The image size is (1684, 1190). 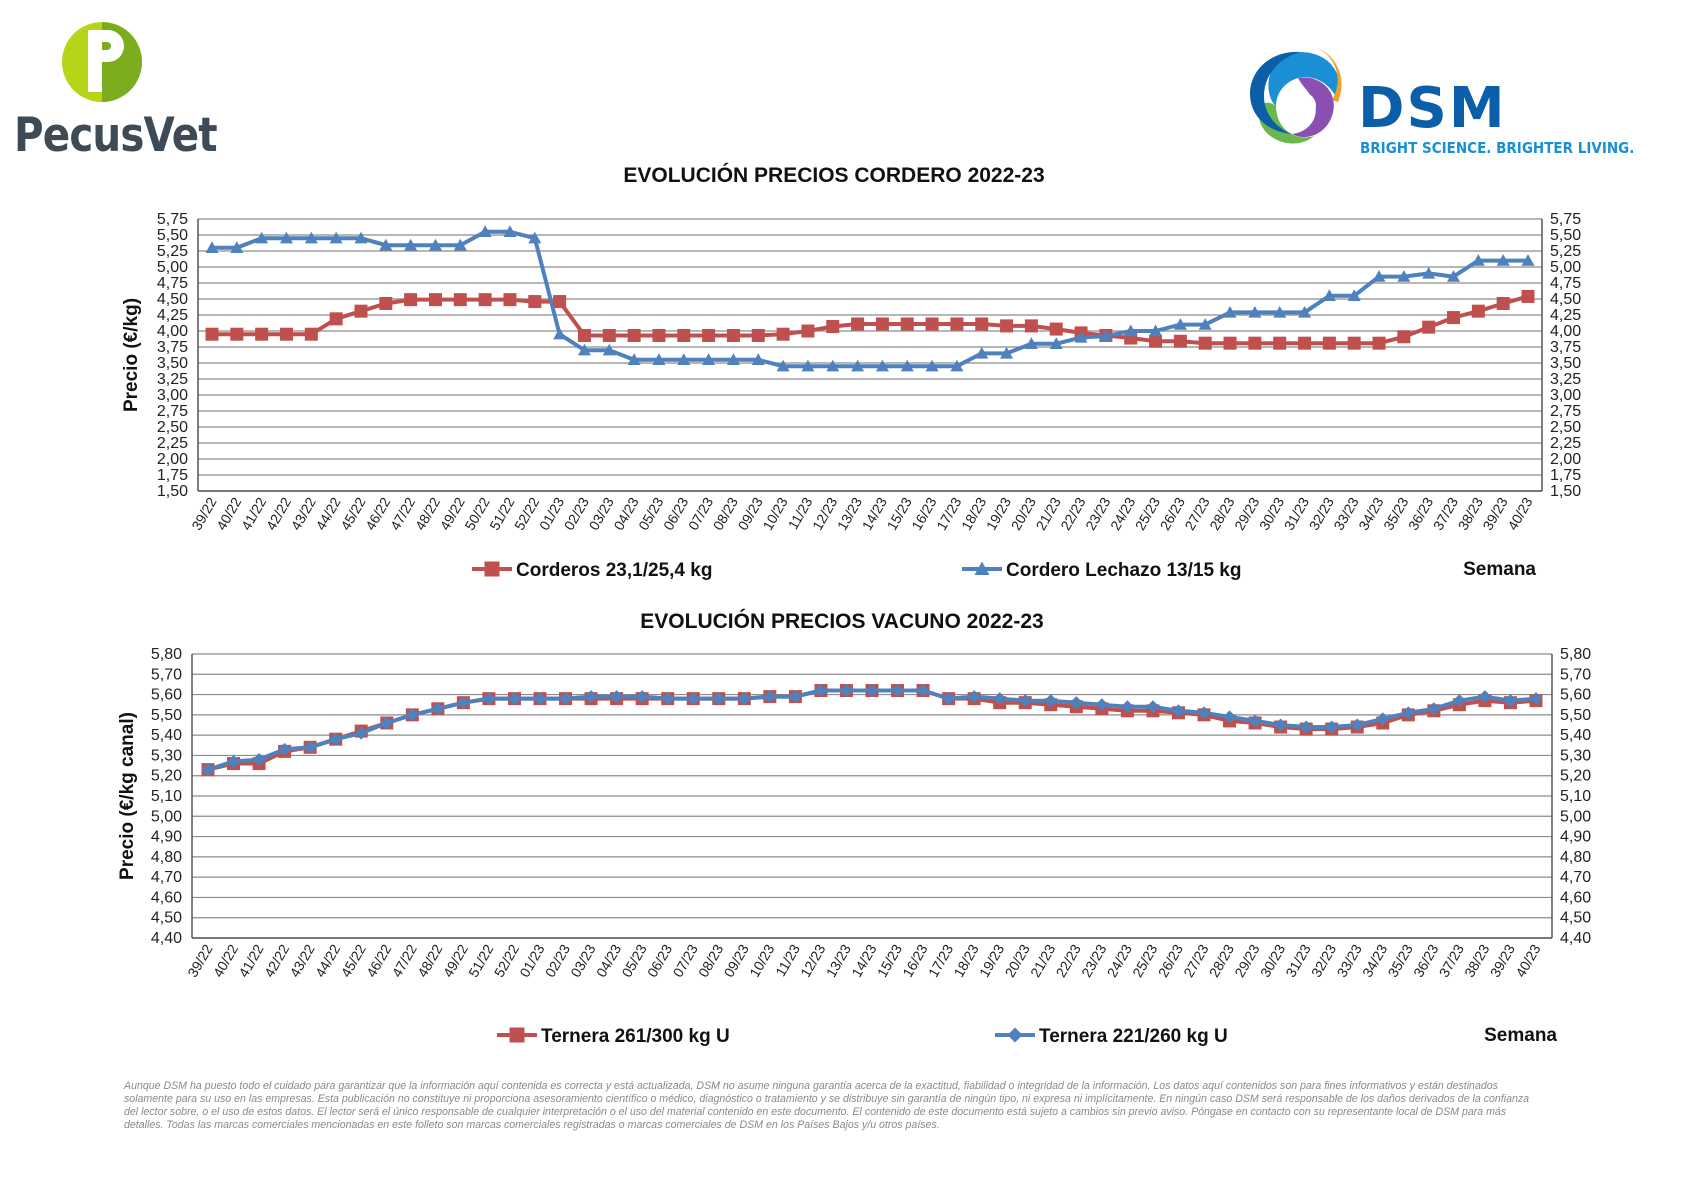 I want to click on x-tick-label: 19/23, so click(x=991, y=960).